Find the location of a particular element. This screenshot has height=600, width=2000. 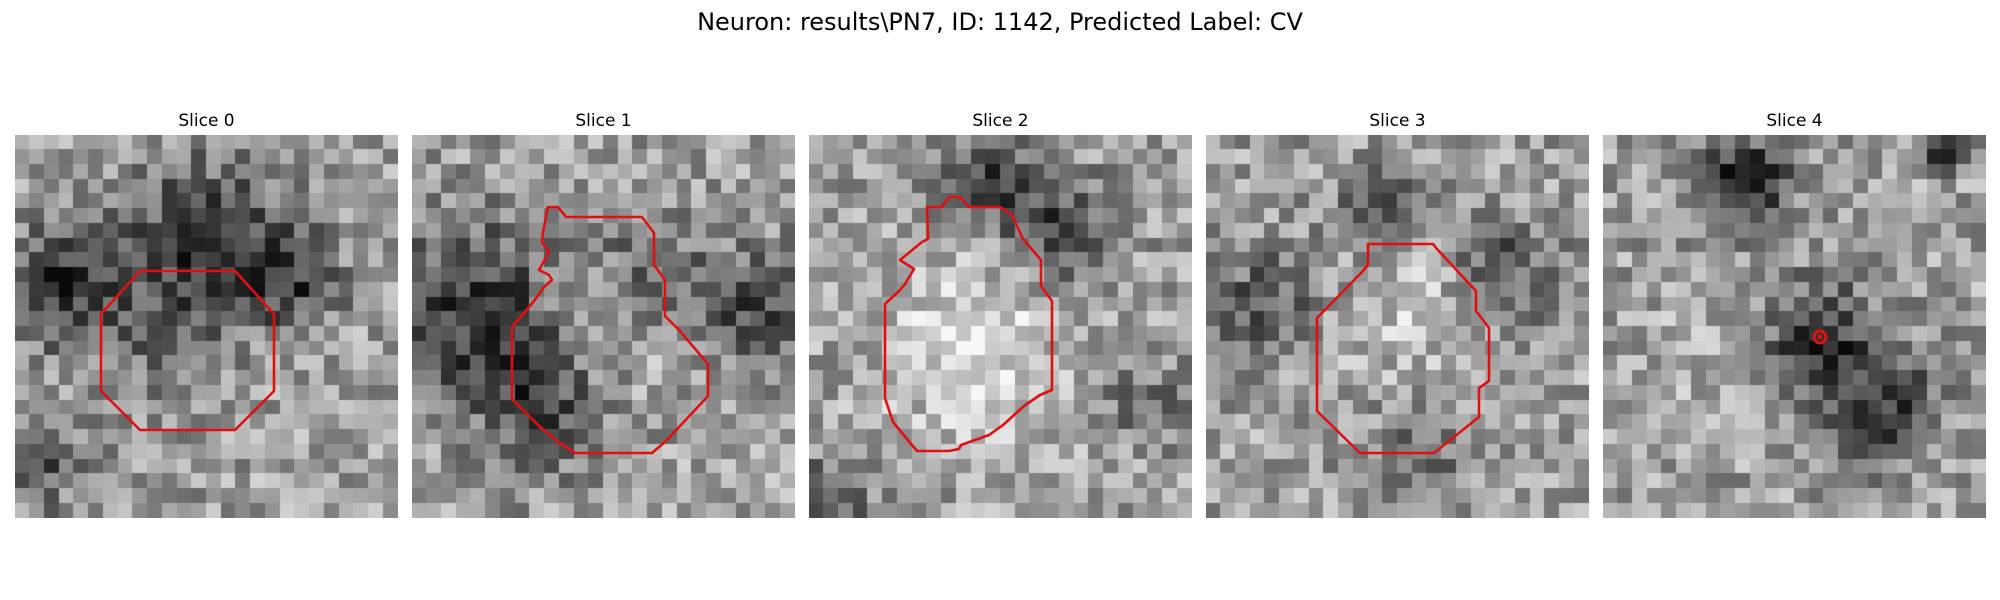

slice-panel-2: Slice 2 is located at coordinates (1000, 313).